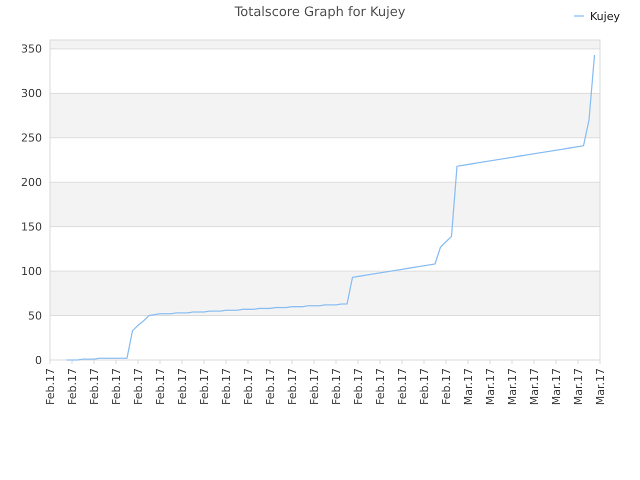  What do you see at coordinates (320, 12) in the screenshot?
I see `chart-title: Totalscore Graph for Kujey` at bounding box center [320, 12].